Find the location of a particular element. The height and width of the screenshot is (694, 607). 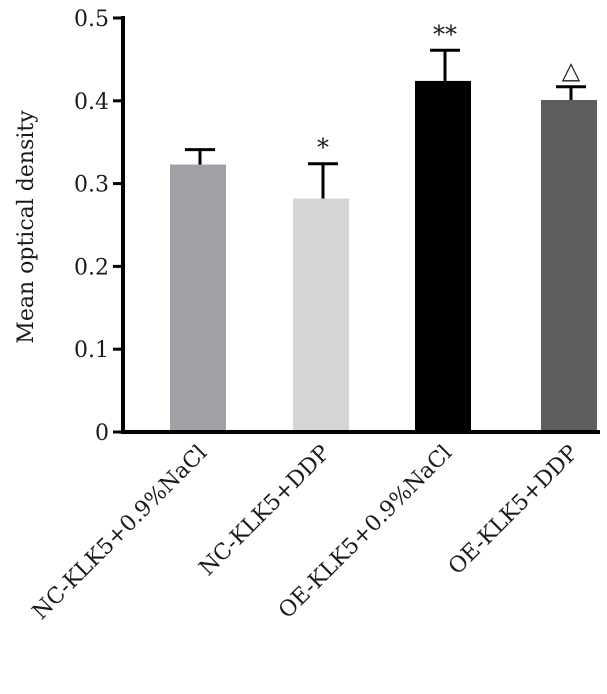

y-tick-label: 0.3 is located at coordinates (91, 185).